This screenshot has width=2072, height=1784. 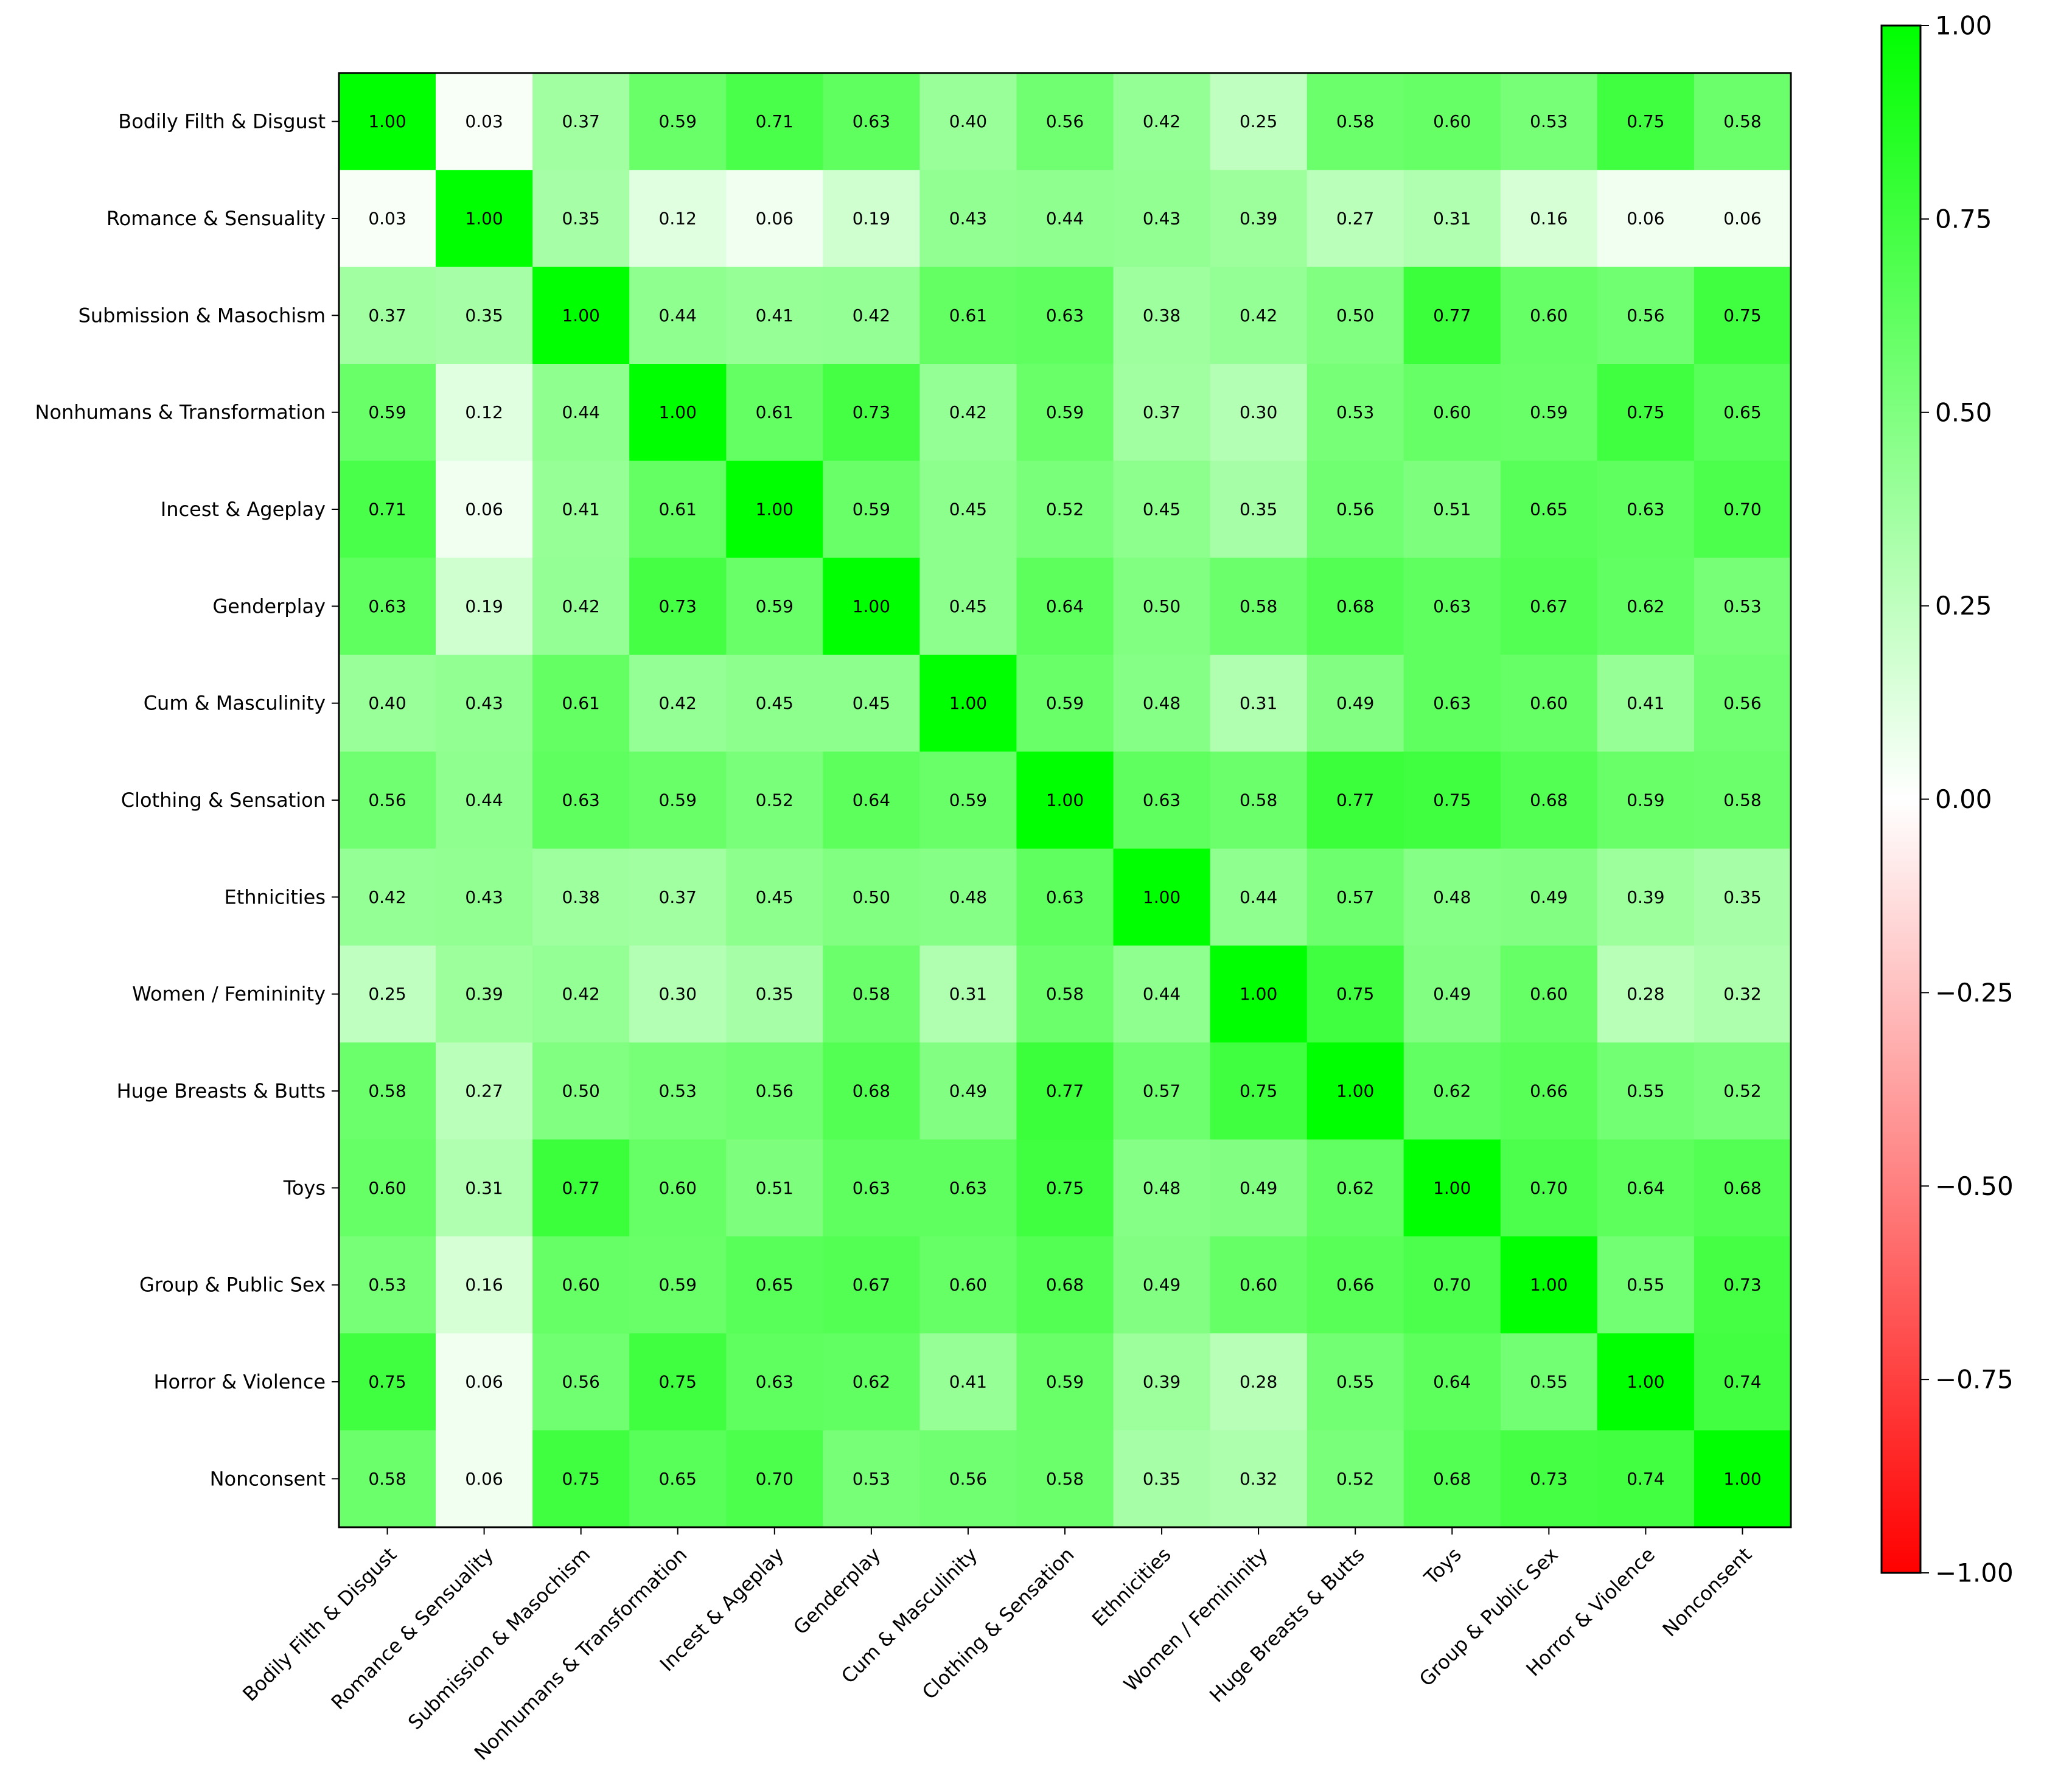 What do you see at coordinates (1645, 897) in the screenshot?
I see `cell-value-label: 0.39` at bounding box center [1645, 897].